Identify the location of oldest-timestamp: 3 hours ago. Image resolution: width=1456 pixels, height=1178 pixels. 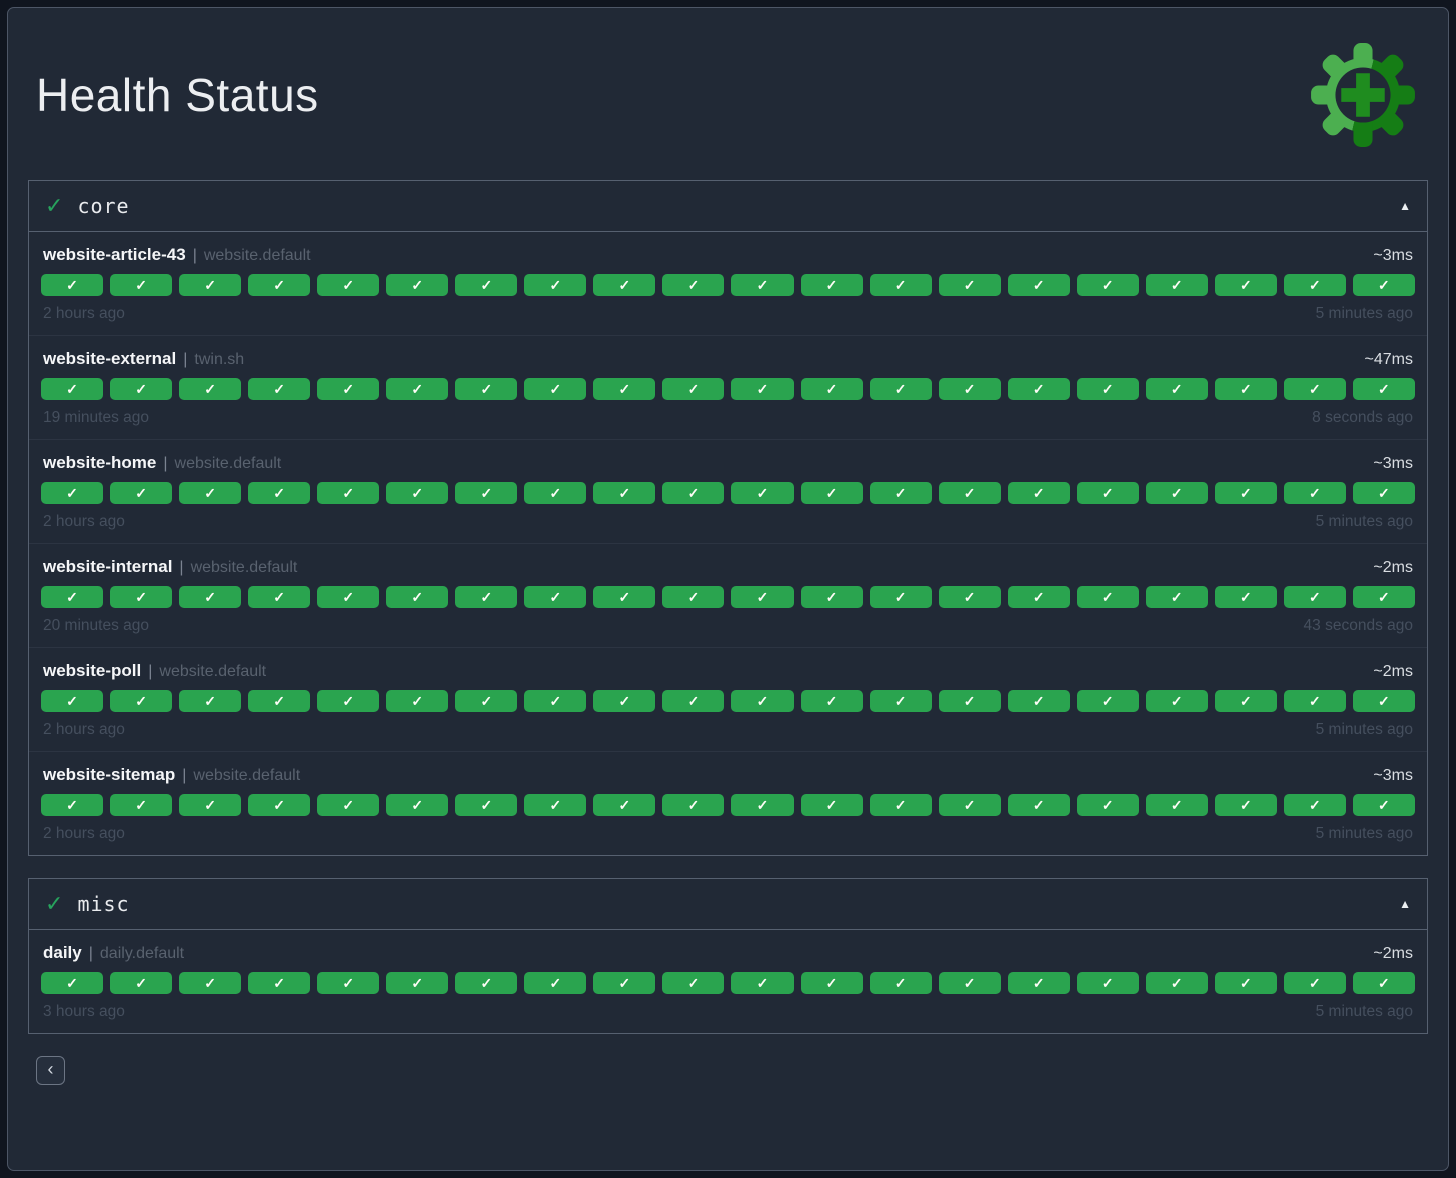
(84, 1011).